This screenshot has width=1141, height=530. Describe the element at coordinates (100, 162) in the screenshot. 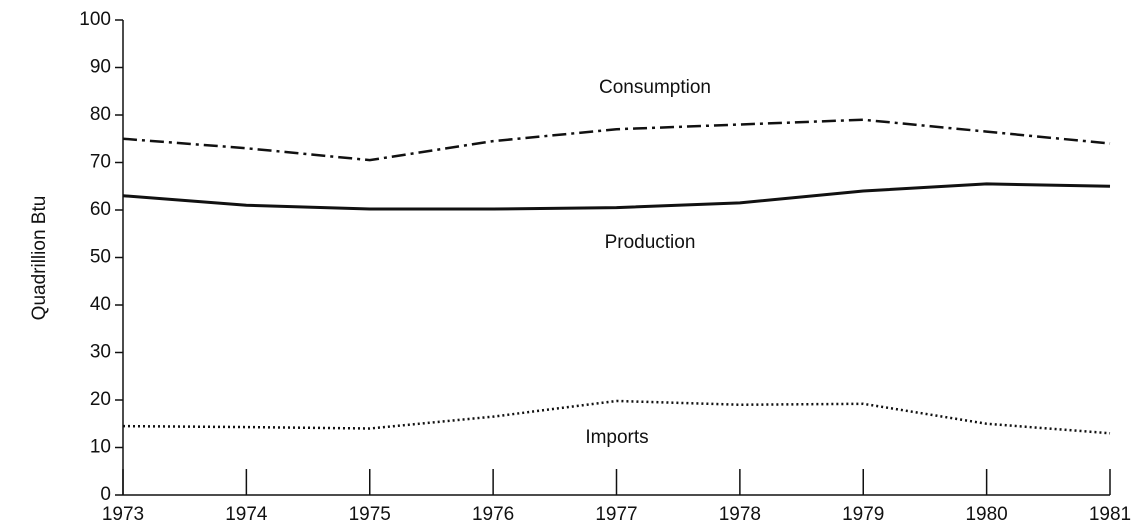

I see `y-tick-label: 70` at that location.